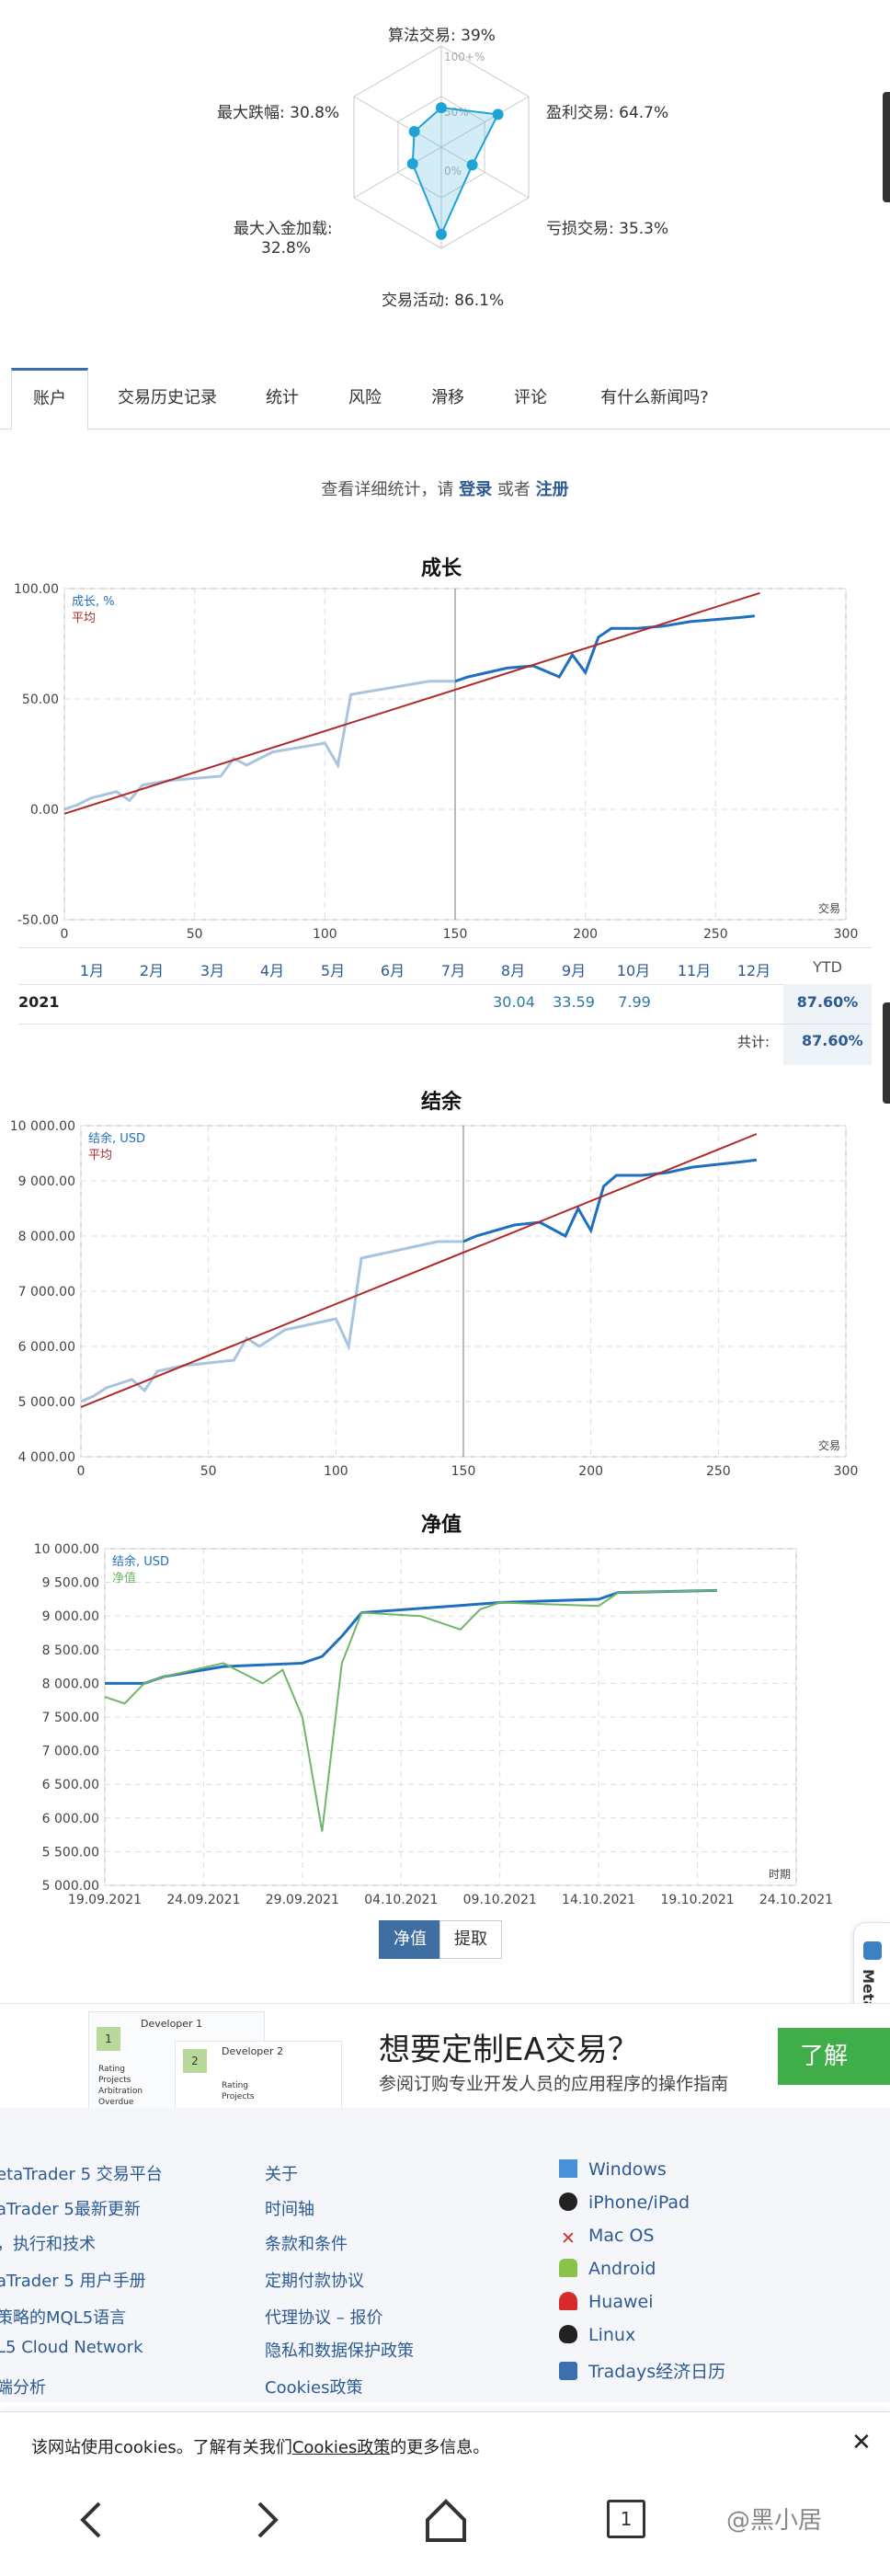 The width and height of the screenshot is (890, 2576). What do you see at coordinates (441, 147) in the screenshot?
I see `radar-grid` at bounding box center [441, 147].